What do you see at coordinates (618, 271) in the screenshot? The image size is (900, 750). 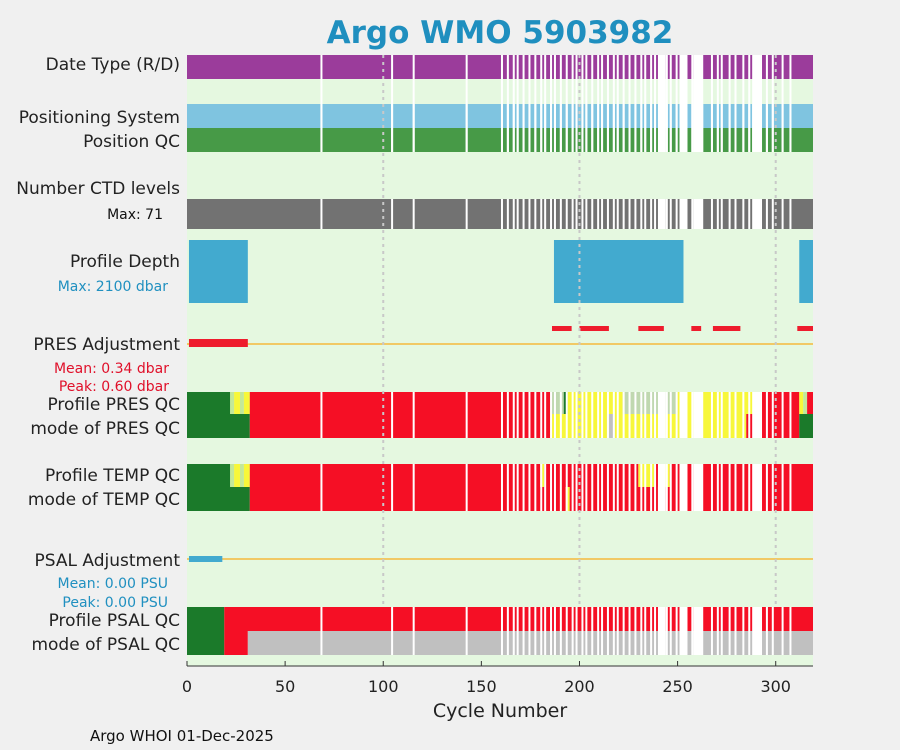 I see `depth-bar` at bounding box center [618, 271].